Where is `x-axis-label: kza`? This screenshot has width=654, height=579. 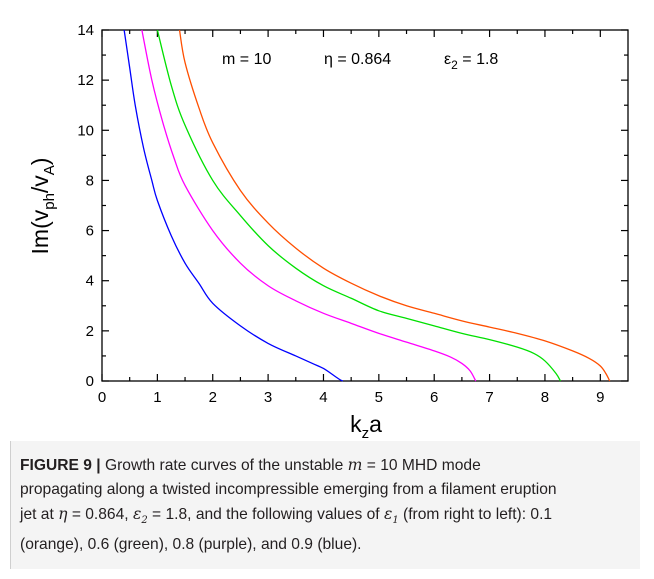 x-axis-label: kza is located at coordinates (366, 425).